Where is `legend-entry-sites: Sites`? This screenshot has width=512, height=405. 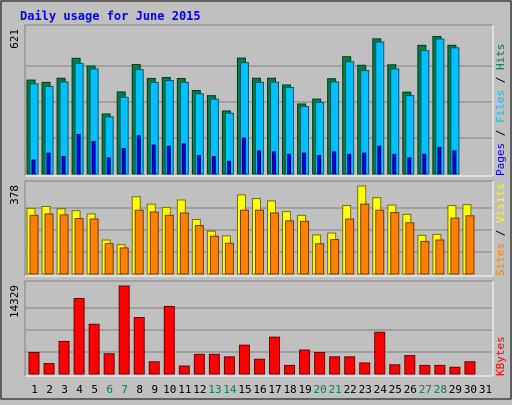
legend-entry-sites: Sites is located at coordinates (500, 259).